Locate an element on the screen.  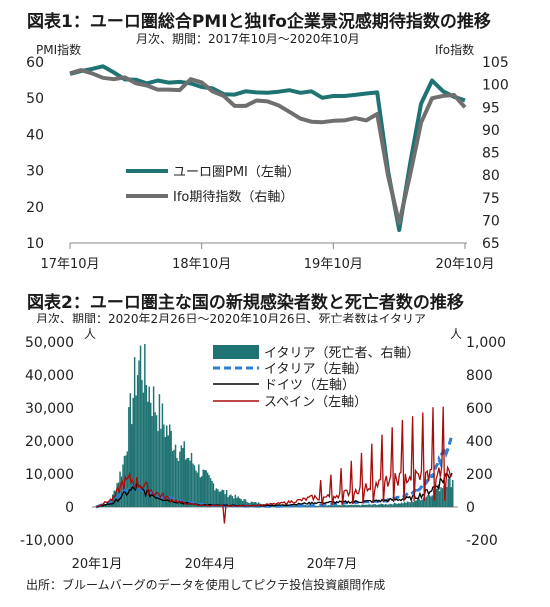
c2-ytick-left: -10,000 is located at coordinates (47, 541).